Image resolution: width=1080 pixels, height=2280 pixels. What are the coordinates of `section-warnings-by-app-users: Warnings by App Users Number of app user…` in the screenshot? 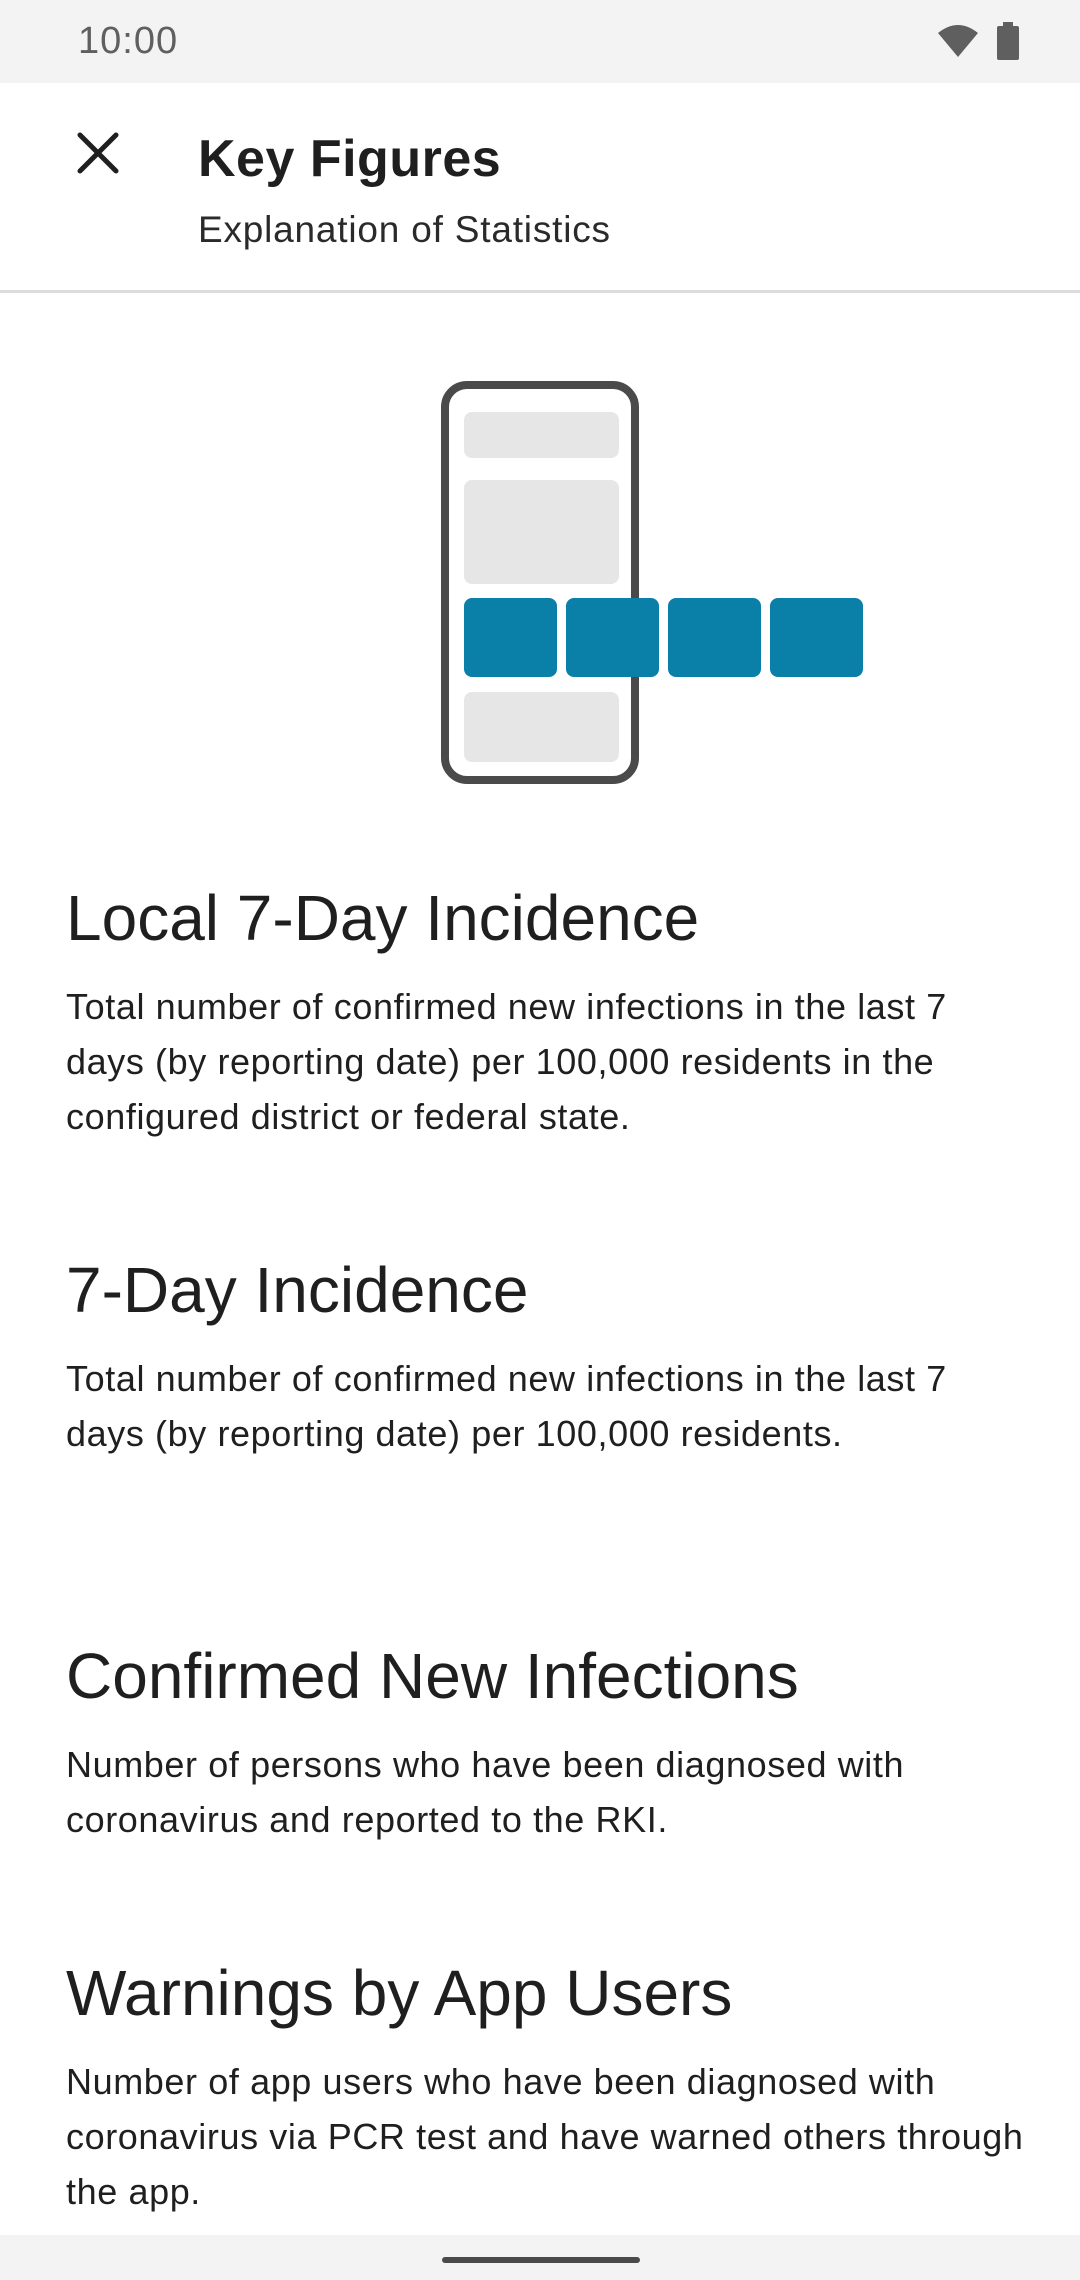 It's located at (546, 2087).